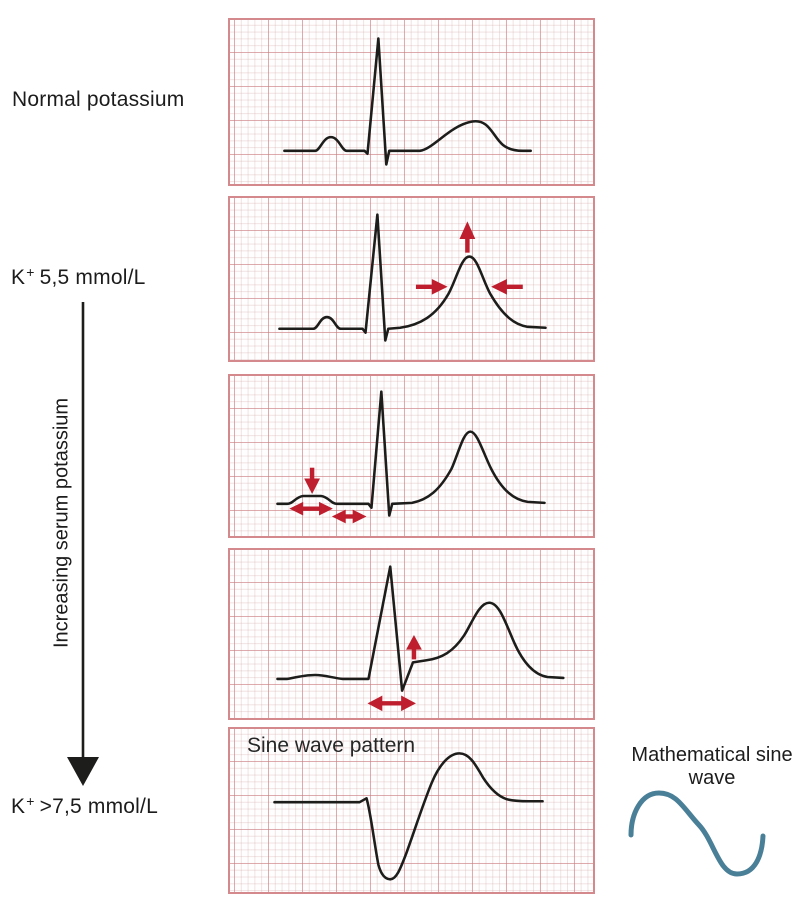  What do you see at coordinates (467, 237) in the screenshot?
I see `t-wave-taller-up-arrow-icon` at bounding box center [467, 237].